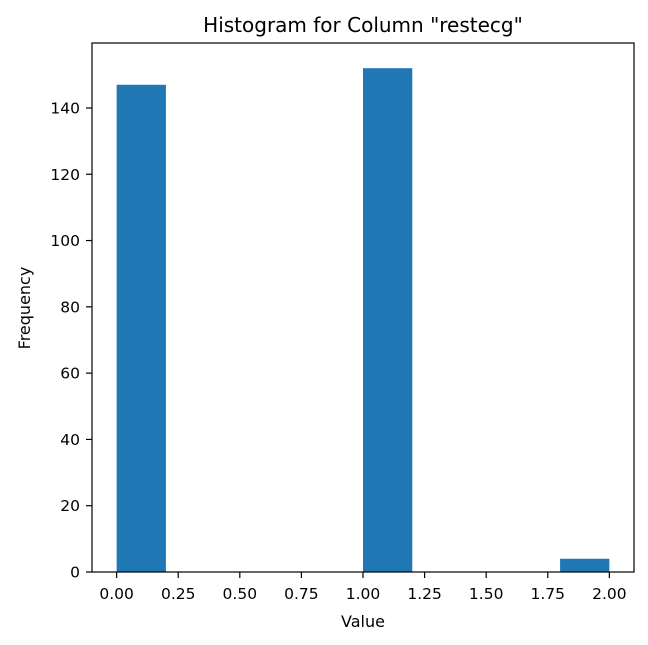 This screenshot has height=645, width=648. What do you see at coordinates (178, 594) in the screenshot?
I see `x-tick-label-1: 0.25` at bounding box center [178, 594].